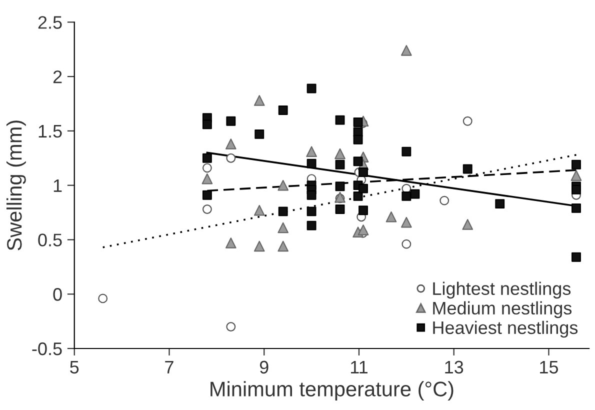  What do you see at coordinates (549, 367) in the screenshot?
I see `x-tick-label: 15` at bounding box center [549, 367].